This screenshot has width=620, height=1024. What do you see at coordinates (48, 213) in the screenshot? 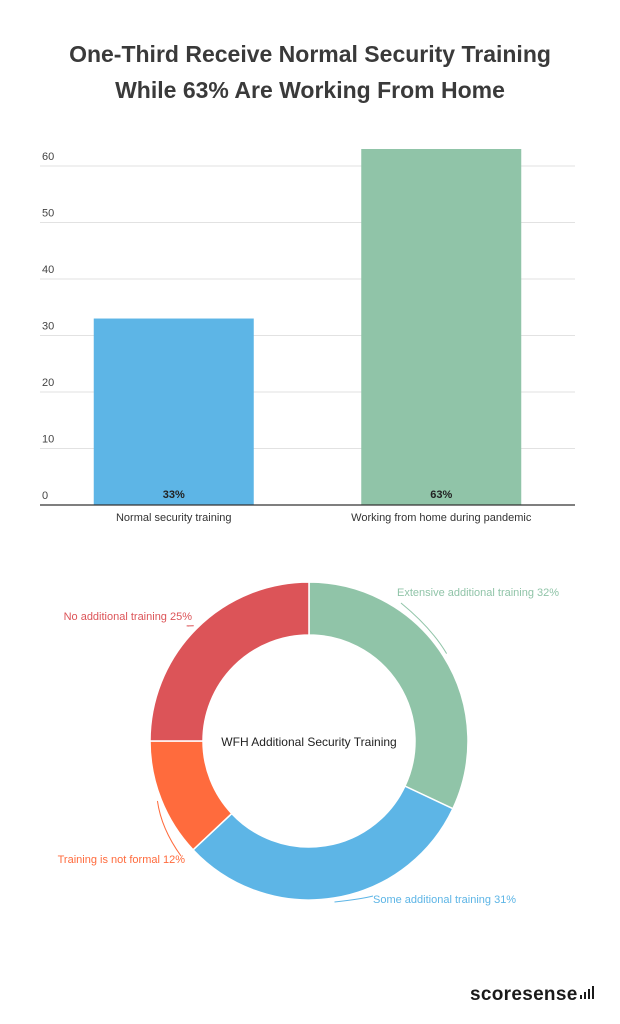
I see `y-tick-label: 50` at bounding box center [48, 213].